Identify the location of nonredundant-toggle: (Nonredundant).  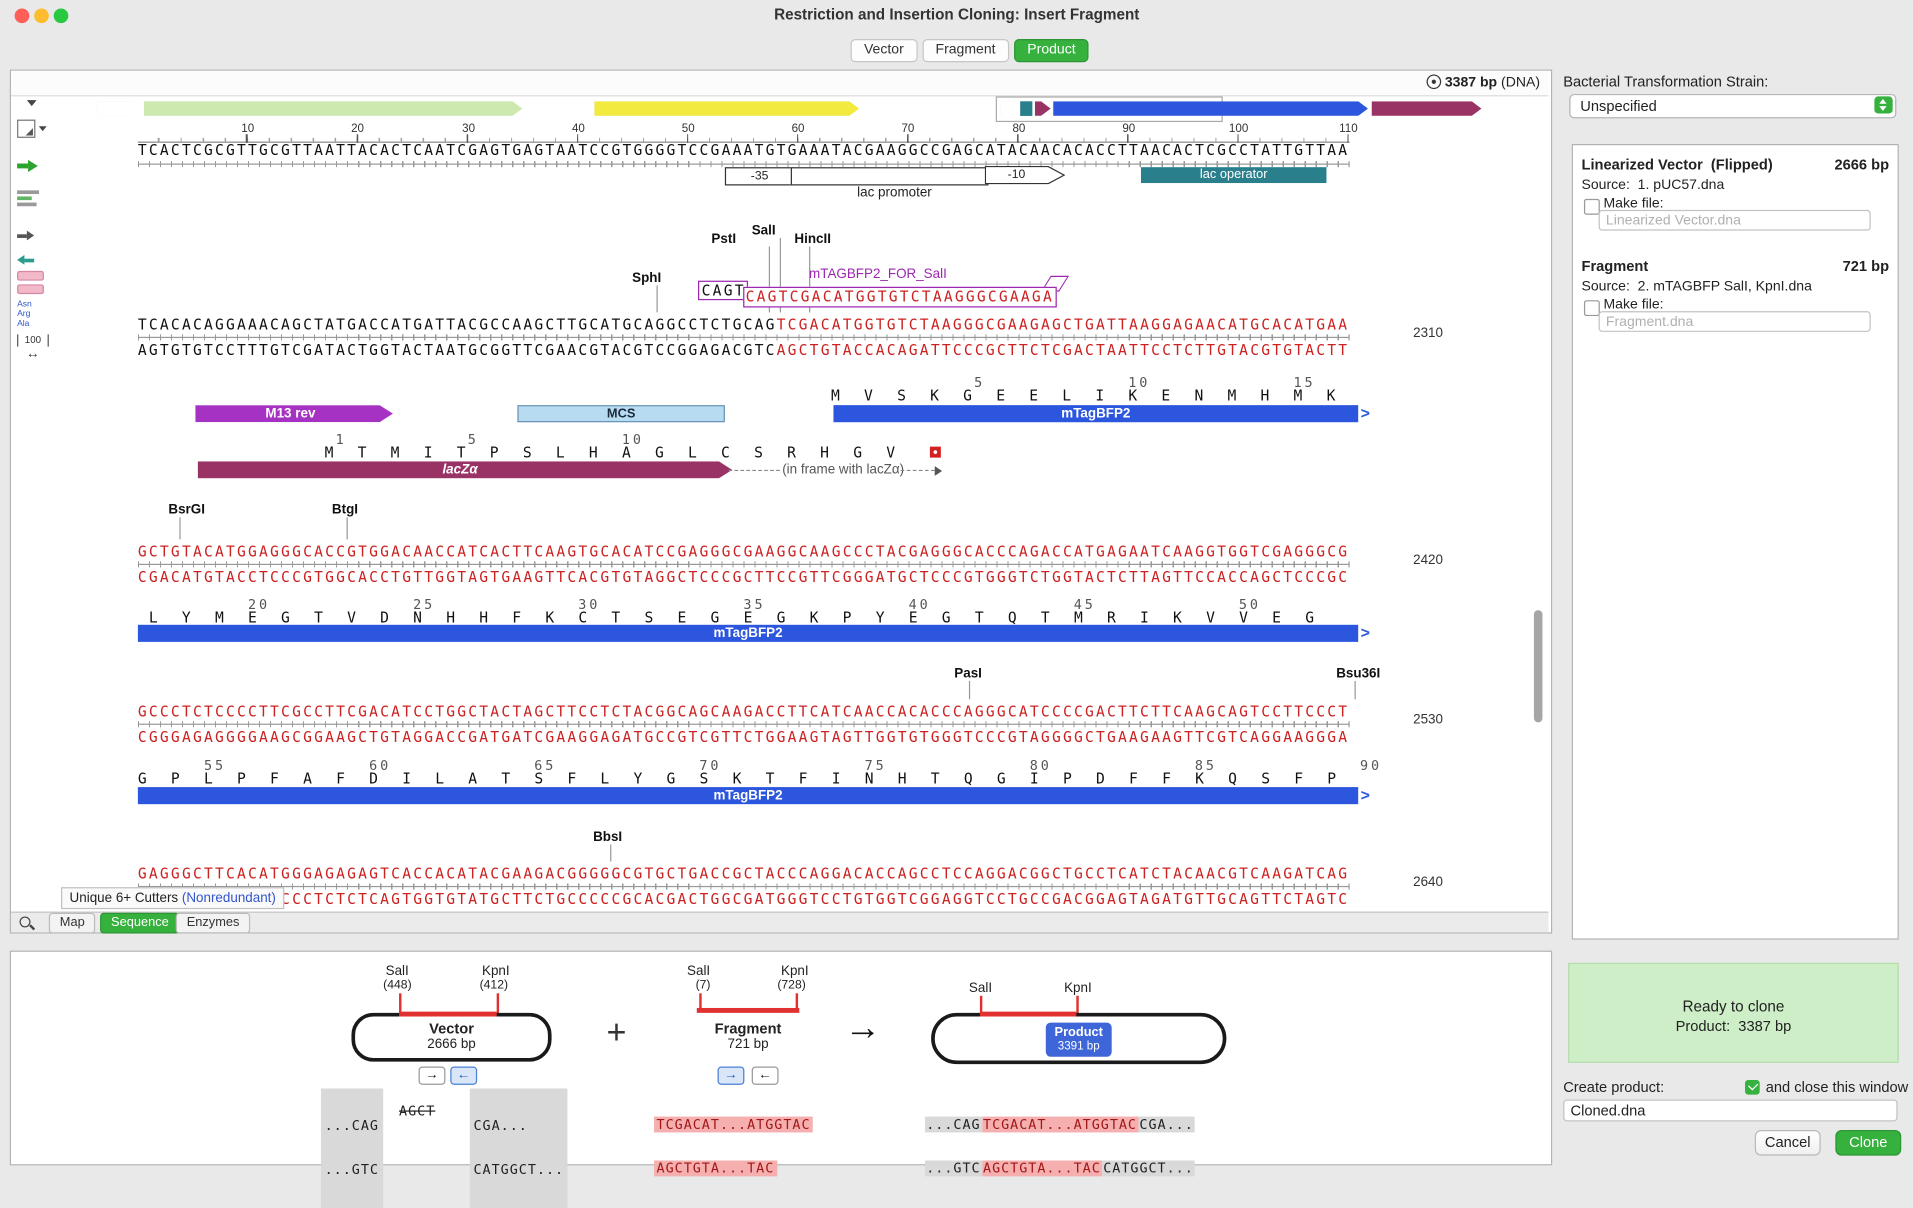
(228, 898).